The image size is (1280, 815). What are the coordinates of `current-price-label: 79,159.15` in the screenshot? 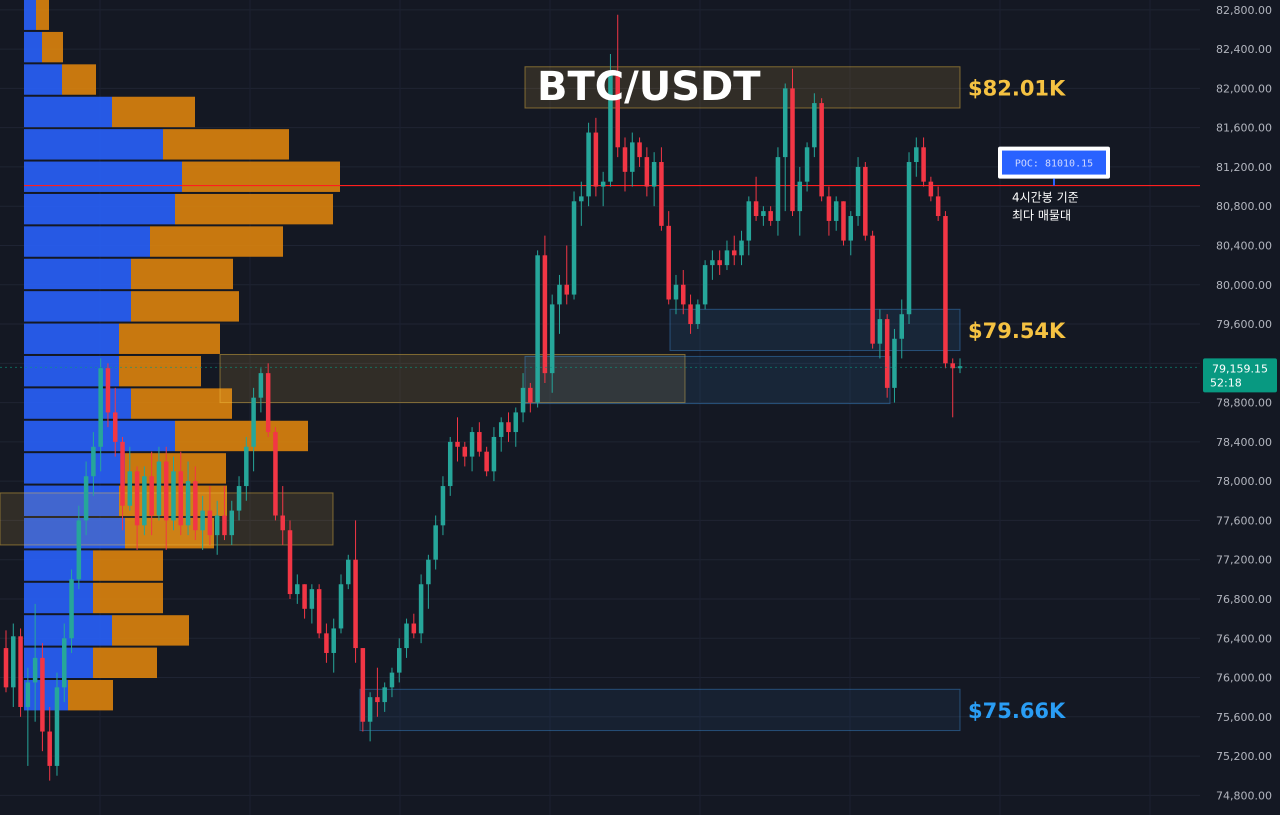 It's located at (1240, 368).